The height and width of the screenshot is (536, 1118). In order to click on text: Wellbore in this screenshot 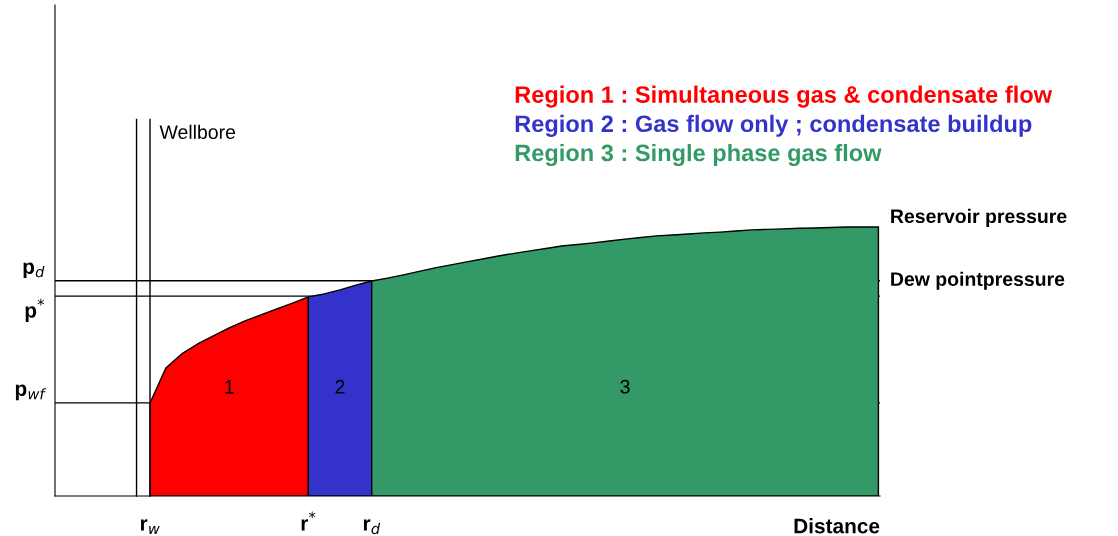, I will do `click(197, 132)`.